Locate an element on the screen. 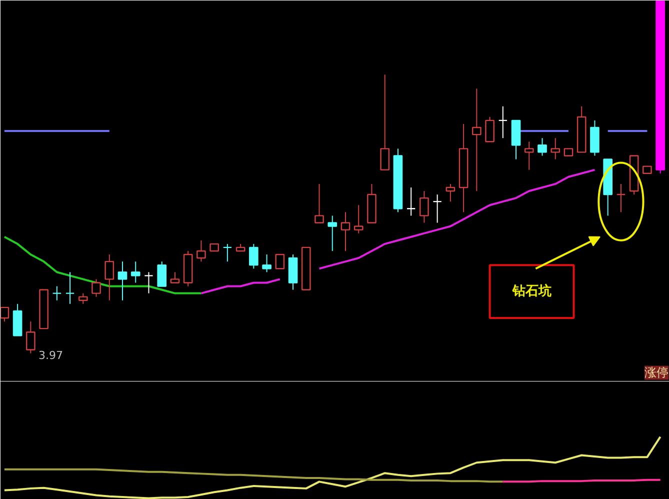  annotation: 钻石坑 is located at coordinates (531, 291).